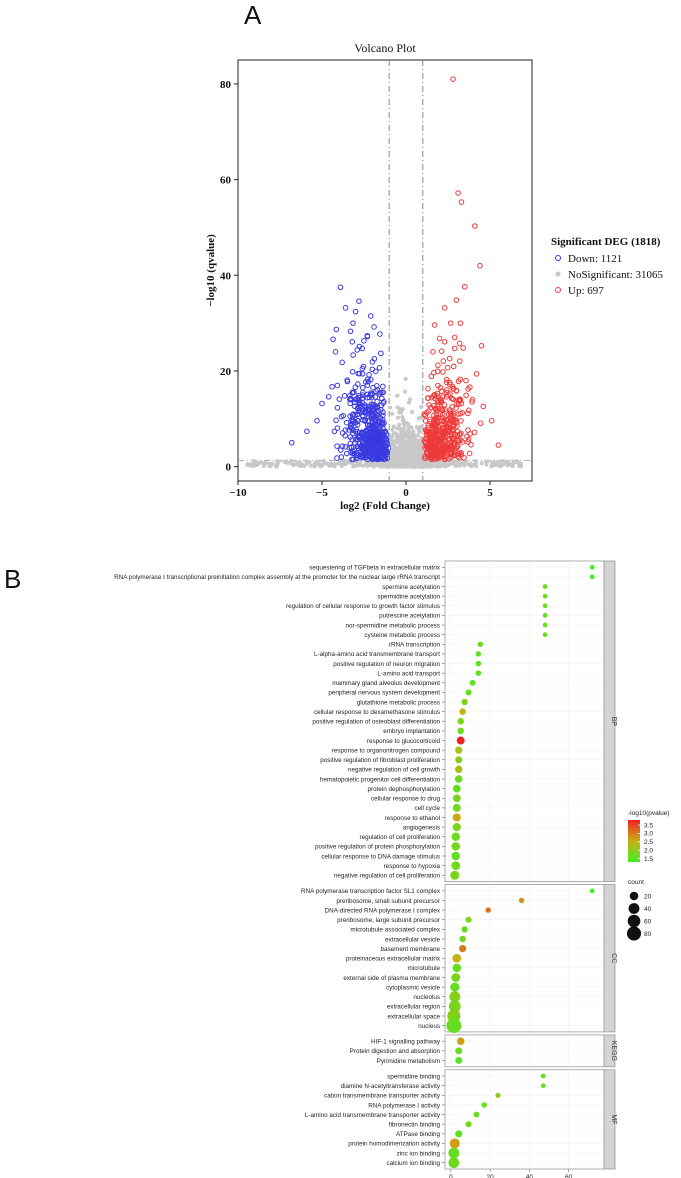 The image size is (681, 1178). What do you see at coordinates (408, 673) in the screenshot?
I see `term-label: L-amino acid transport` at bounding box center [408, 673].